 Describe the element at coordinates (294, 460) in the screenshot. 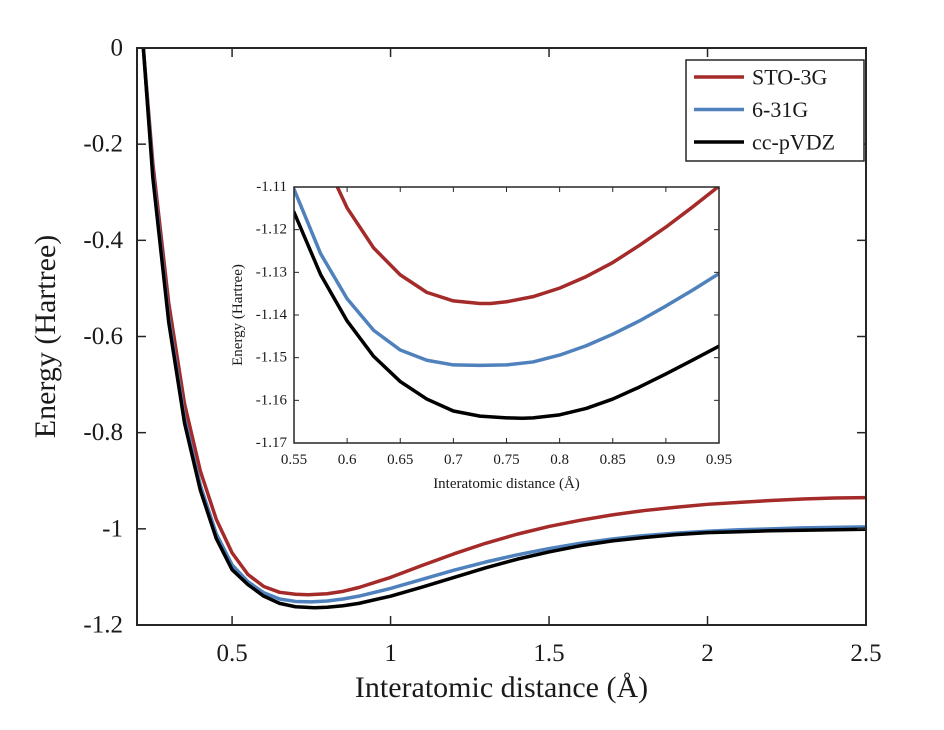

I see `inset-xtick-label: 0.55` at that location.